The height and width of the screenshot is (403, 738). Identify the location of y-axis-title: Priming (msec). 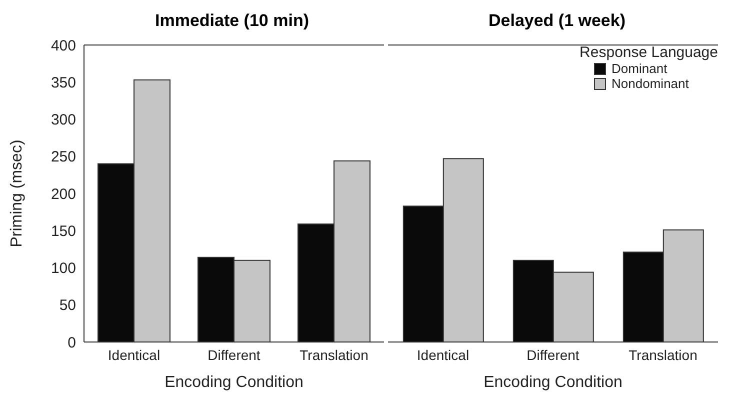
(17, 194).